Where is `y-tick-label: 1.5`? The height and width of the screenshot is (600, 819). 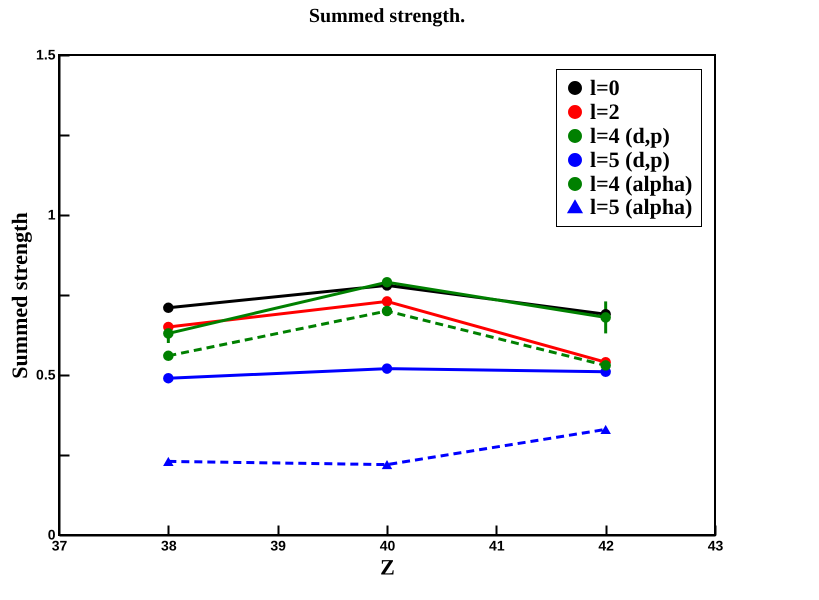 y-tick-label: 1.5 is located at coordinates (46, 54).